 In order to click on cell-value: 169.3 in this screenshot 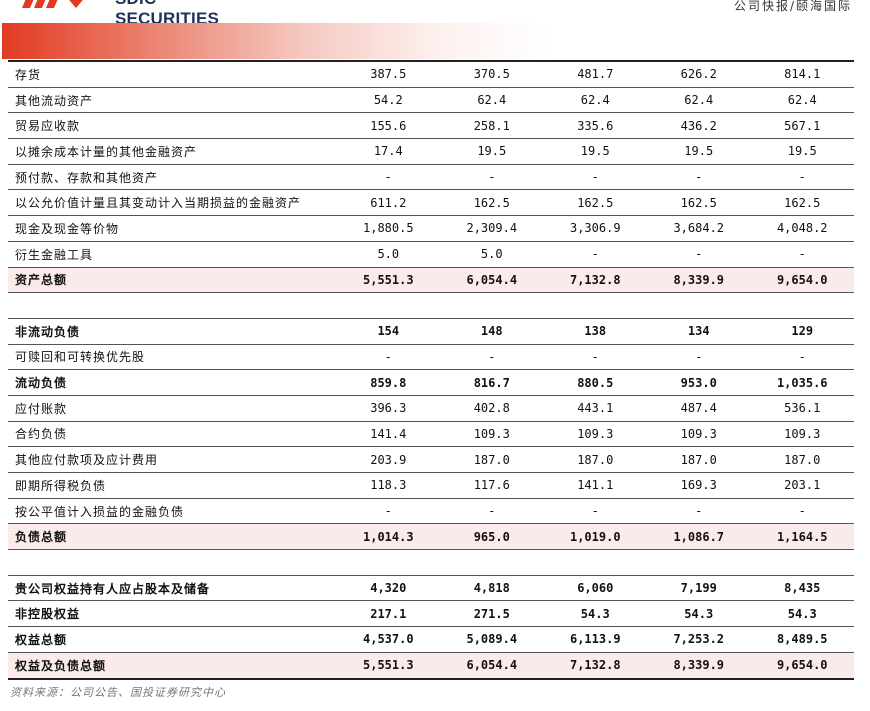, I will do `click(699, 485)`.